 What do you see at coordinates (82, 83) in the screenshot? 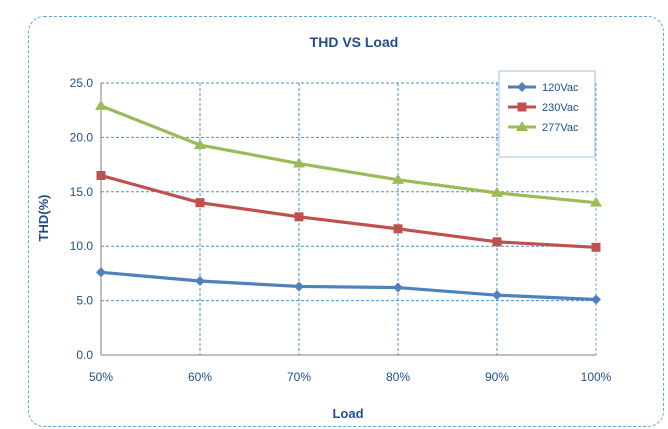
I see `y-tick-label: 25.0` at bounding box center [82, 83].